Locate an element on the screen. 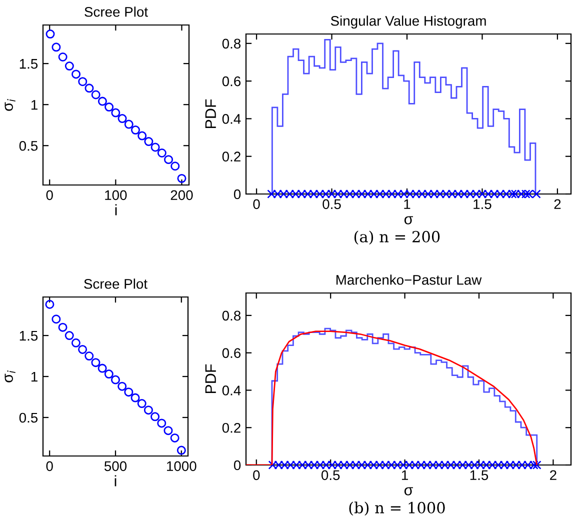  text: (a) n = 200 is located at coordinates (397, 237).